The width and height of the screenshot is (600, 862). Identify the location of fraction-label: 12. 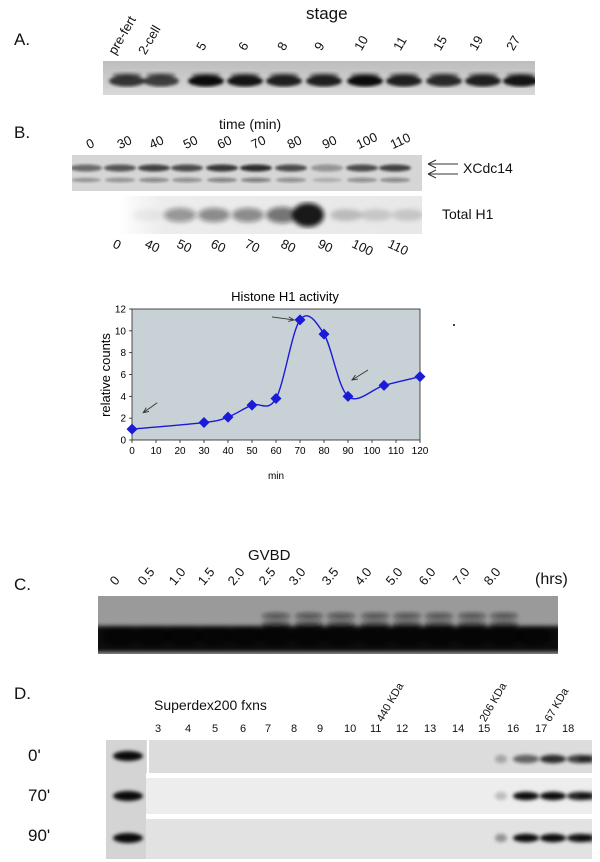
(402, 729).